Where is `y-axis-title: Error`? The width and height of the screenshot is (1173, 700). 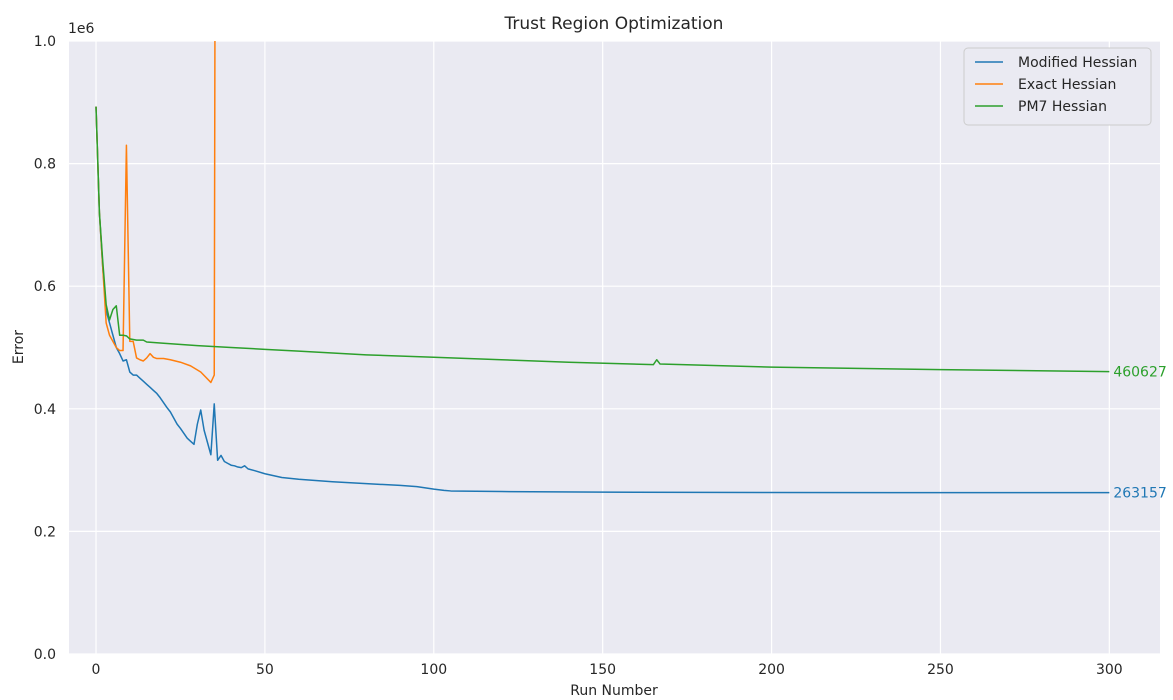 y-axis-title: Error is located at coordinates (19, 347).